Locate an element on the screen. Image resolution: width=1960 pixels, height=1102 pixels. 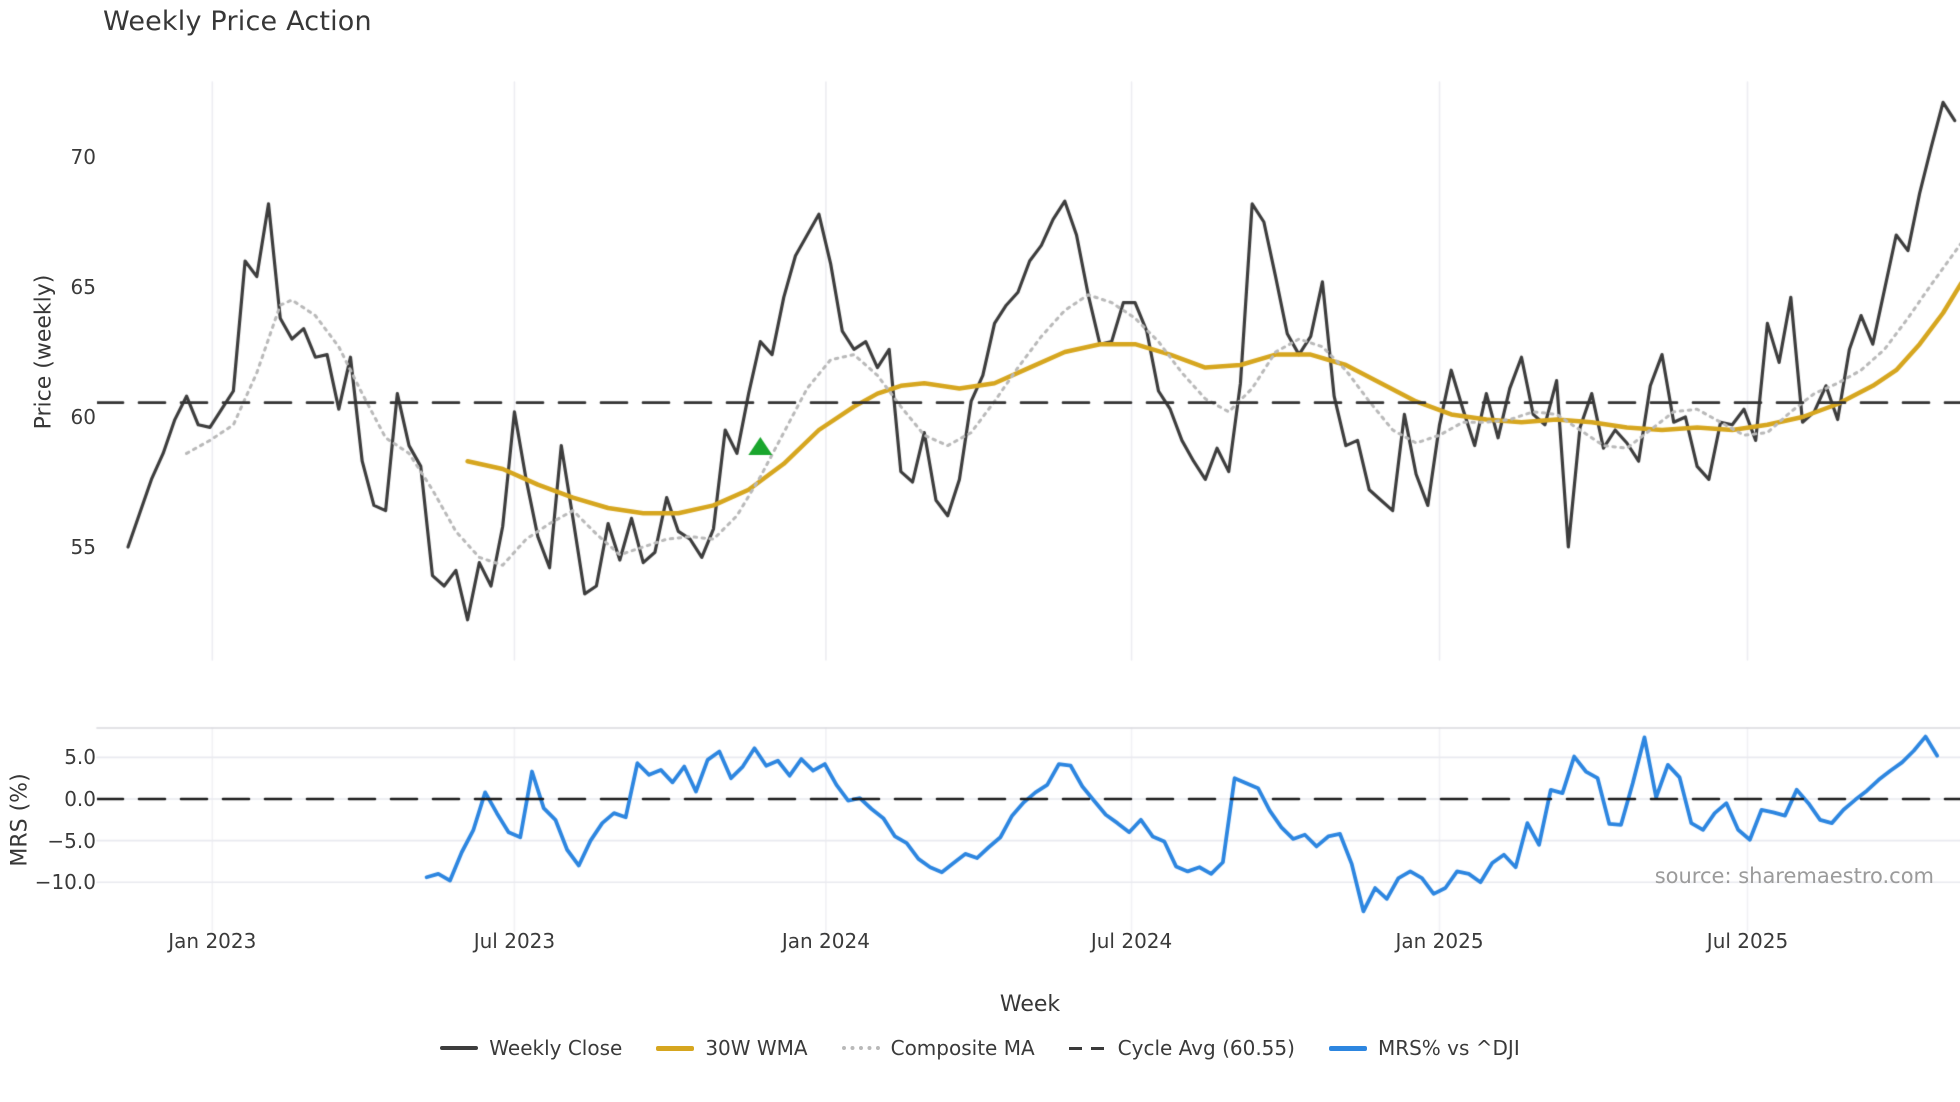
x-tick-label: Jul 2024 is located at coordinates (1131, 941).